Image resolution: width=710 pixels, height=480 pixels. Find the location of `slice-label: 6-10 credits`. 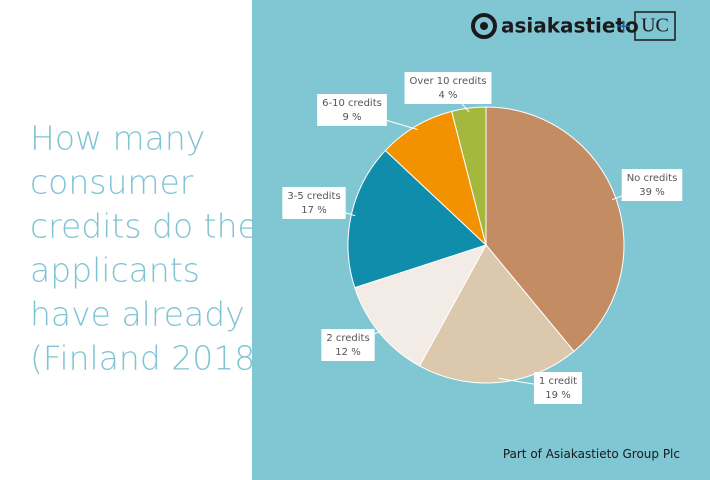

slice-label: 6-10 credits is located at coordinates (352, 103).